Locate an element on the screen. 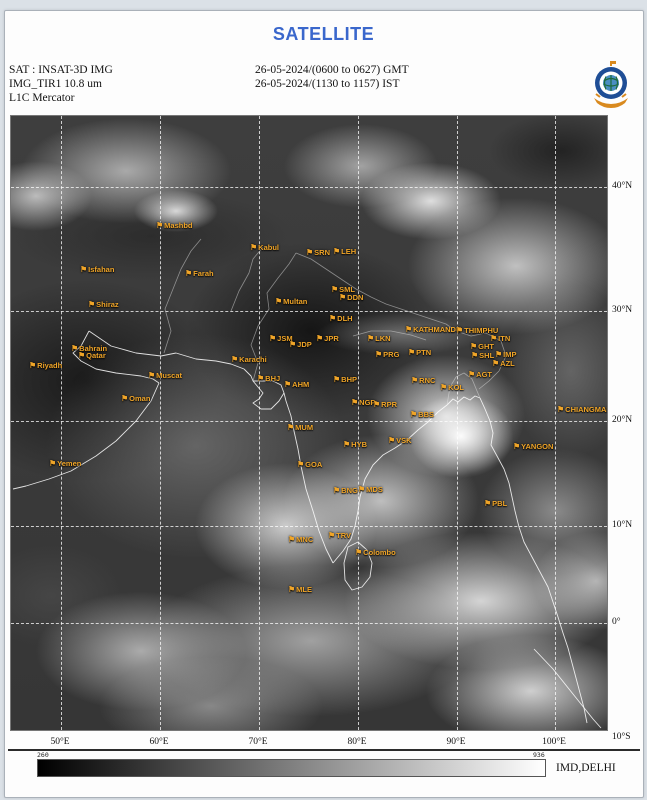  latitude-label: 20°N is located at coordinates (622, 420).